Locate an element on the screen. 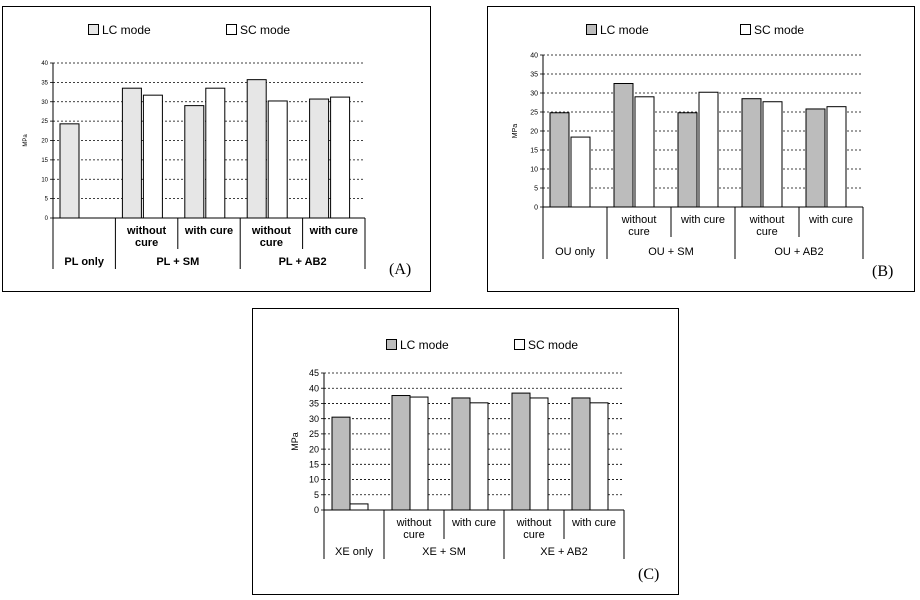 Image resolution: width=920 pixels, height=600 pixels. category-label-line-b-3-1: cure is located at coordinates (766, 232).